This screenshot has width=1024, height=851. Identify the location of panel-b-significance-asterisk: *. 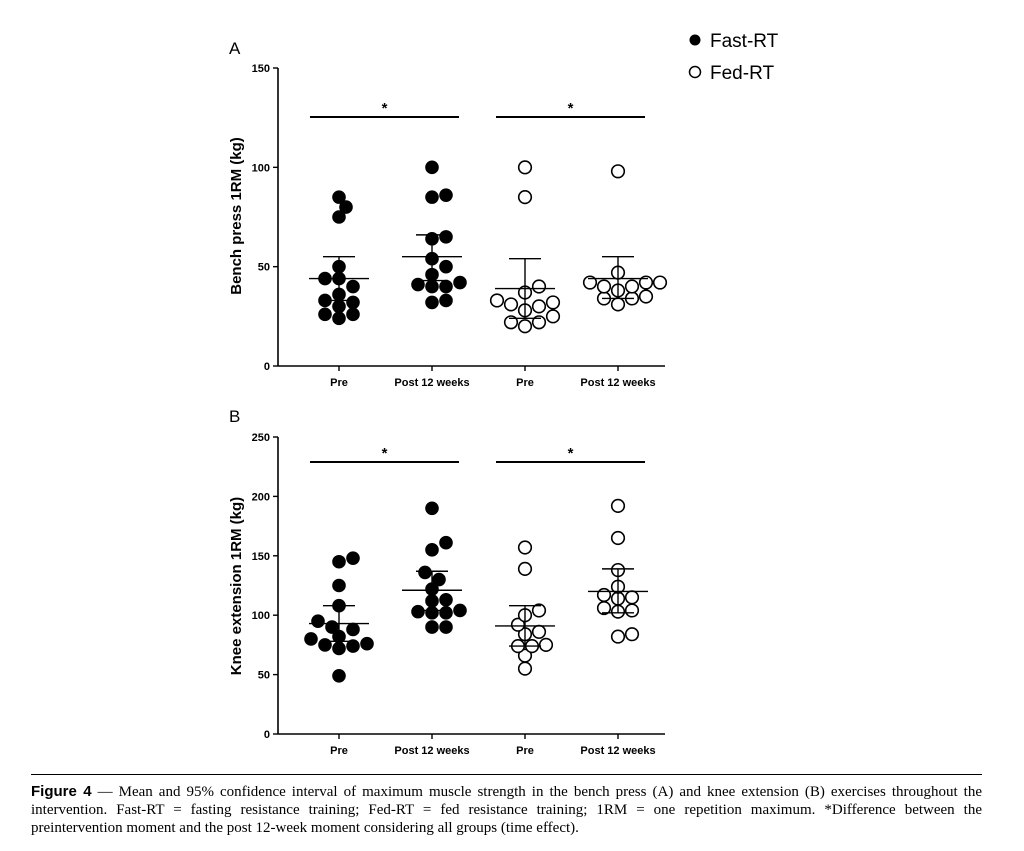
(571, 453).